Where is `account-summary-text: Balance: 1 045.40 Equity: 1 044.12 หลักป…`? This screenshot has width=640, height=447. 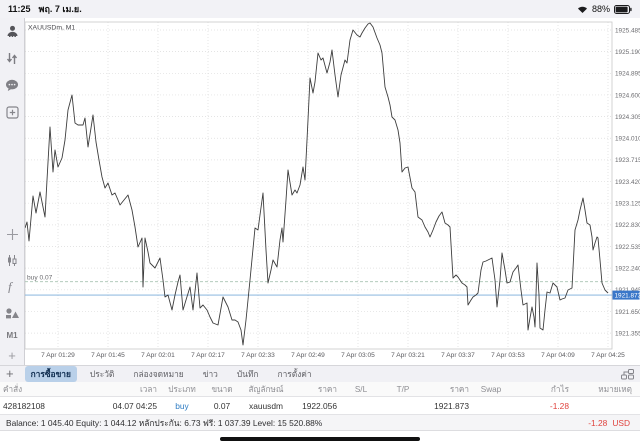 account-summary-text: Balance: 1 045.40 Equity: 1 044.12 หลักป… is located at coordinates (164, 422).